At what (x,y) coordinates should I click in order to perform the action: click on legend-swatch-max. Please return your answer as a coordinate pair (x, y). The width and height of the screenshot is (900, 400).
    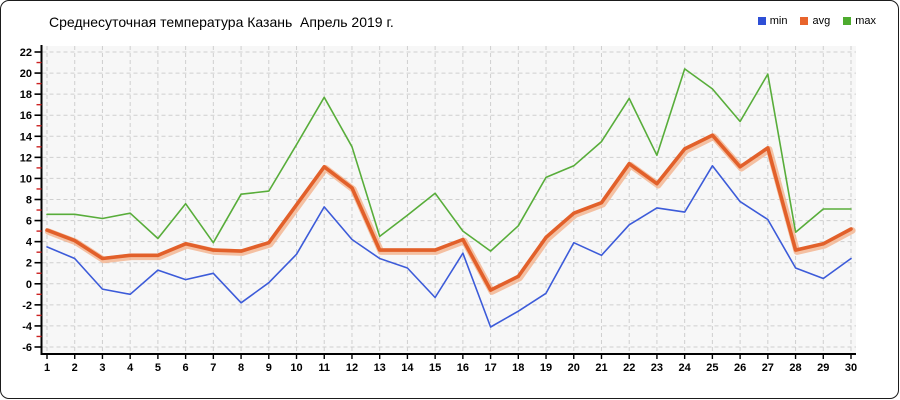
    Looking at the image, I should click on (847, 21).